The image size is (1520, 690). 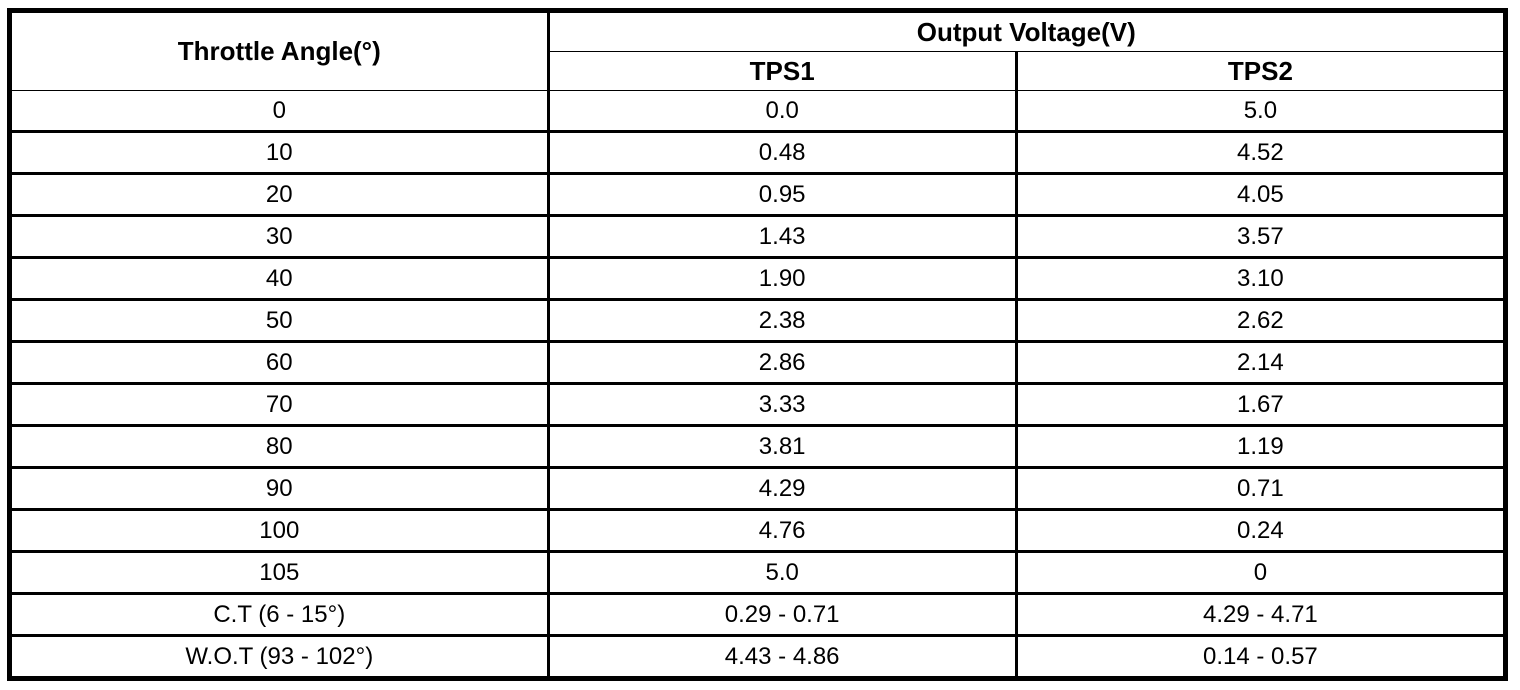 I want to click on table-row: W.O.T (93 - 102°) 4.43 - 4.86 0.14 - 0.57, so click(x=758, y=657).